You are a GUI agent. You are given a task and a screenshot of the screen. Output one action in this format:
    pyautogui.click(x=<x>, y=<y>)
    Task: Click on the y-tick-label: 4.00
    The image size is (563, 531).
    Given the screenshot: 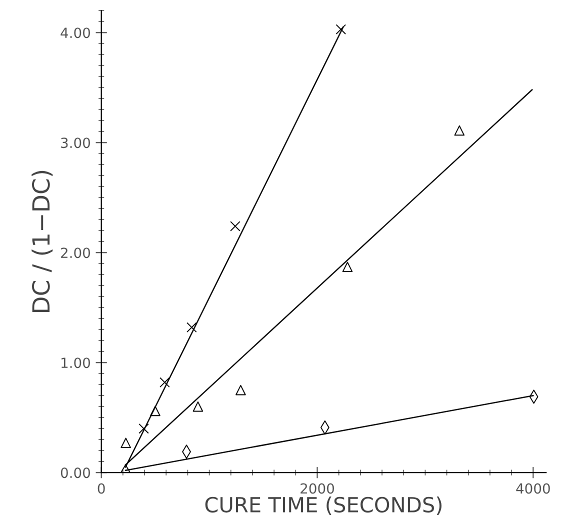 What is the action you would take?
    pyautogui.click(x=75, y=33)
    